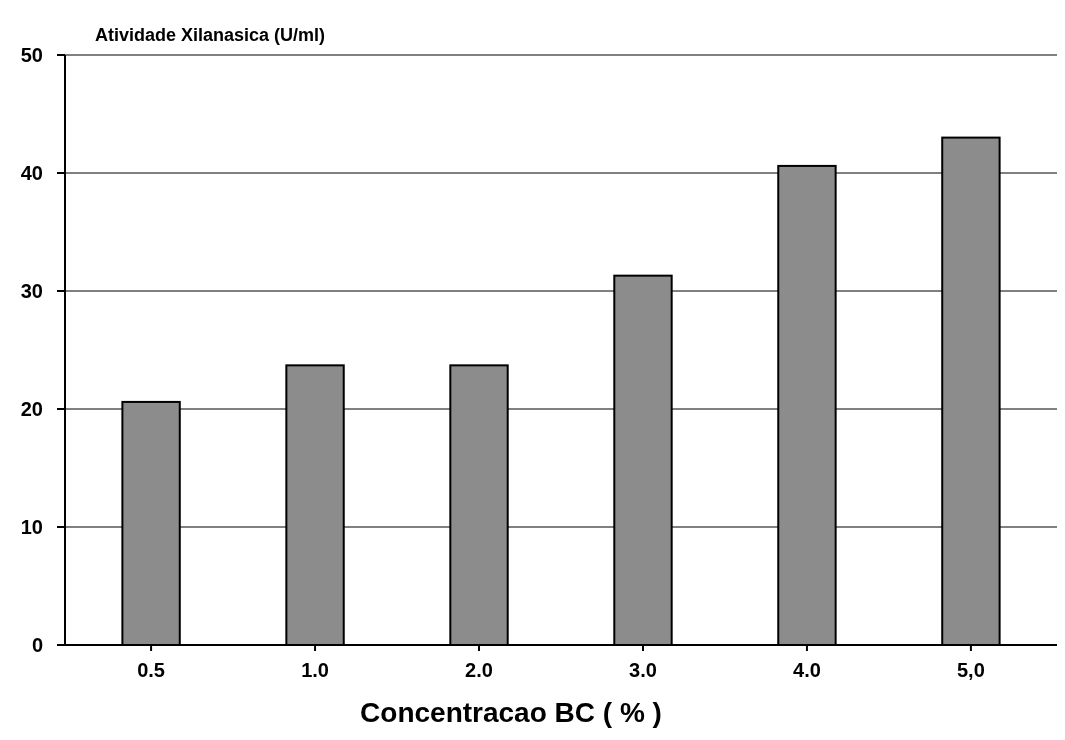 The height and width of the screenshot is (740, 1065). What do you see at coordinates (210, 35) in the screenshot?
I see `y-axis-title: Atividade Xilanasica (U/ml)` at bounding box center [210, 35].